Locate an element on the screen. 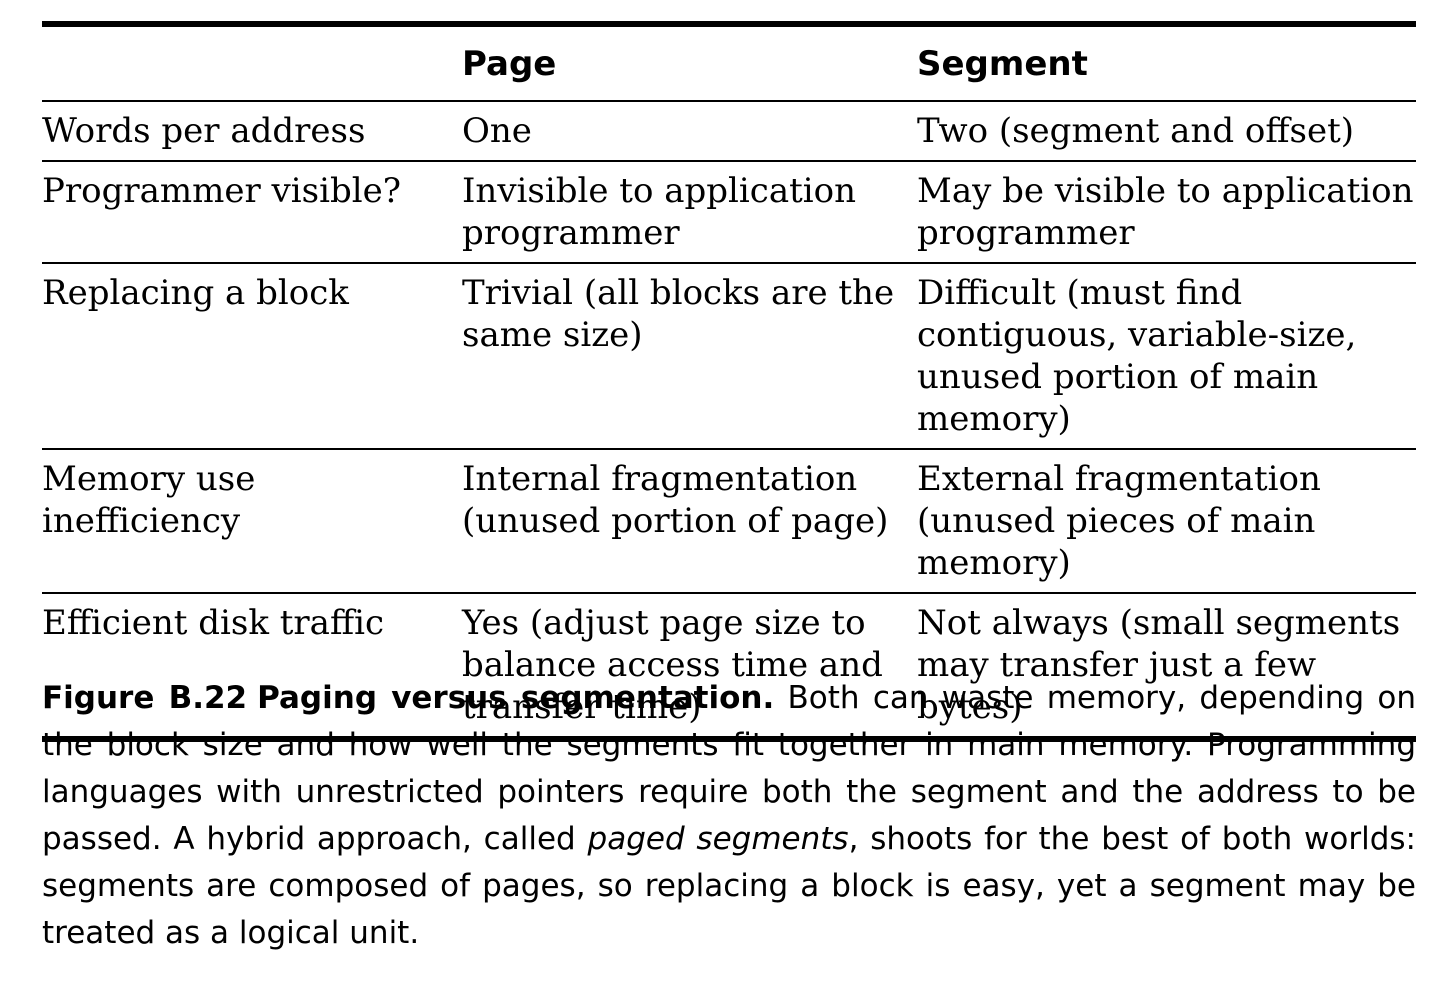  page-cell: One is located at coordinates (497, 131).